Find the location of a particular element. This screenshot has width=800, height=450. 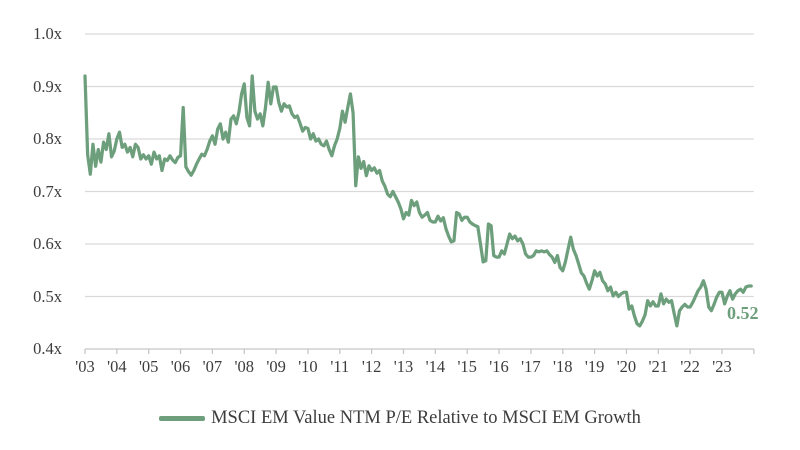

x-axis-label: '07 is located at coordinates (212, 366).